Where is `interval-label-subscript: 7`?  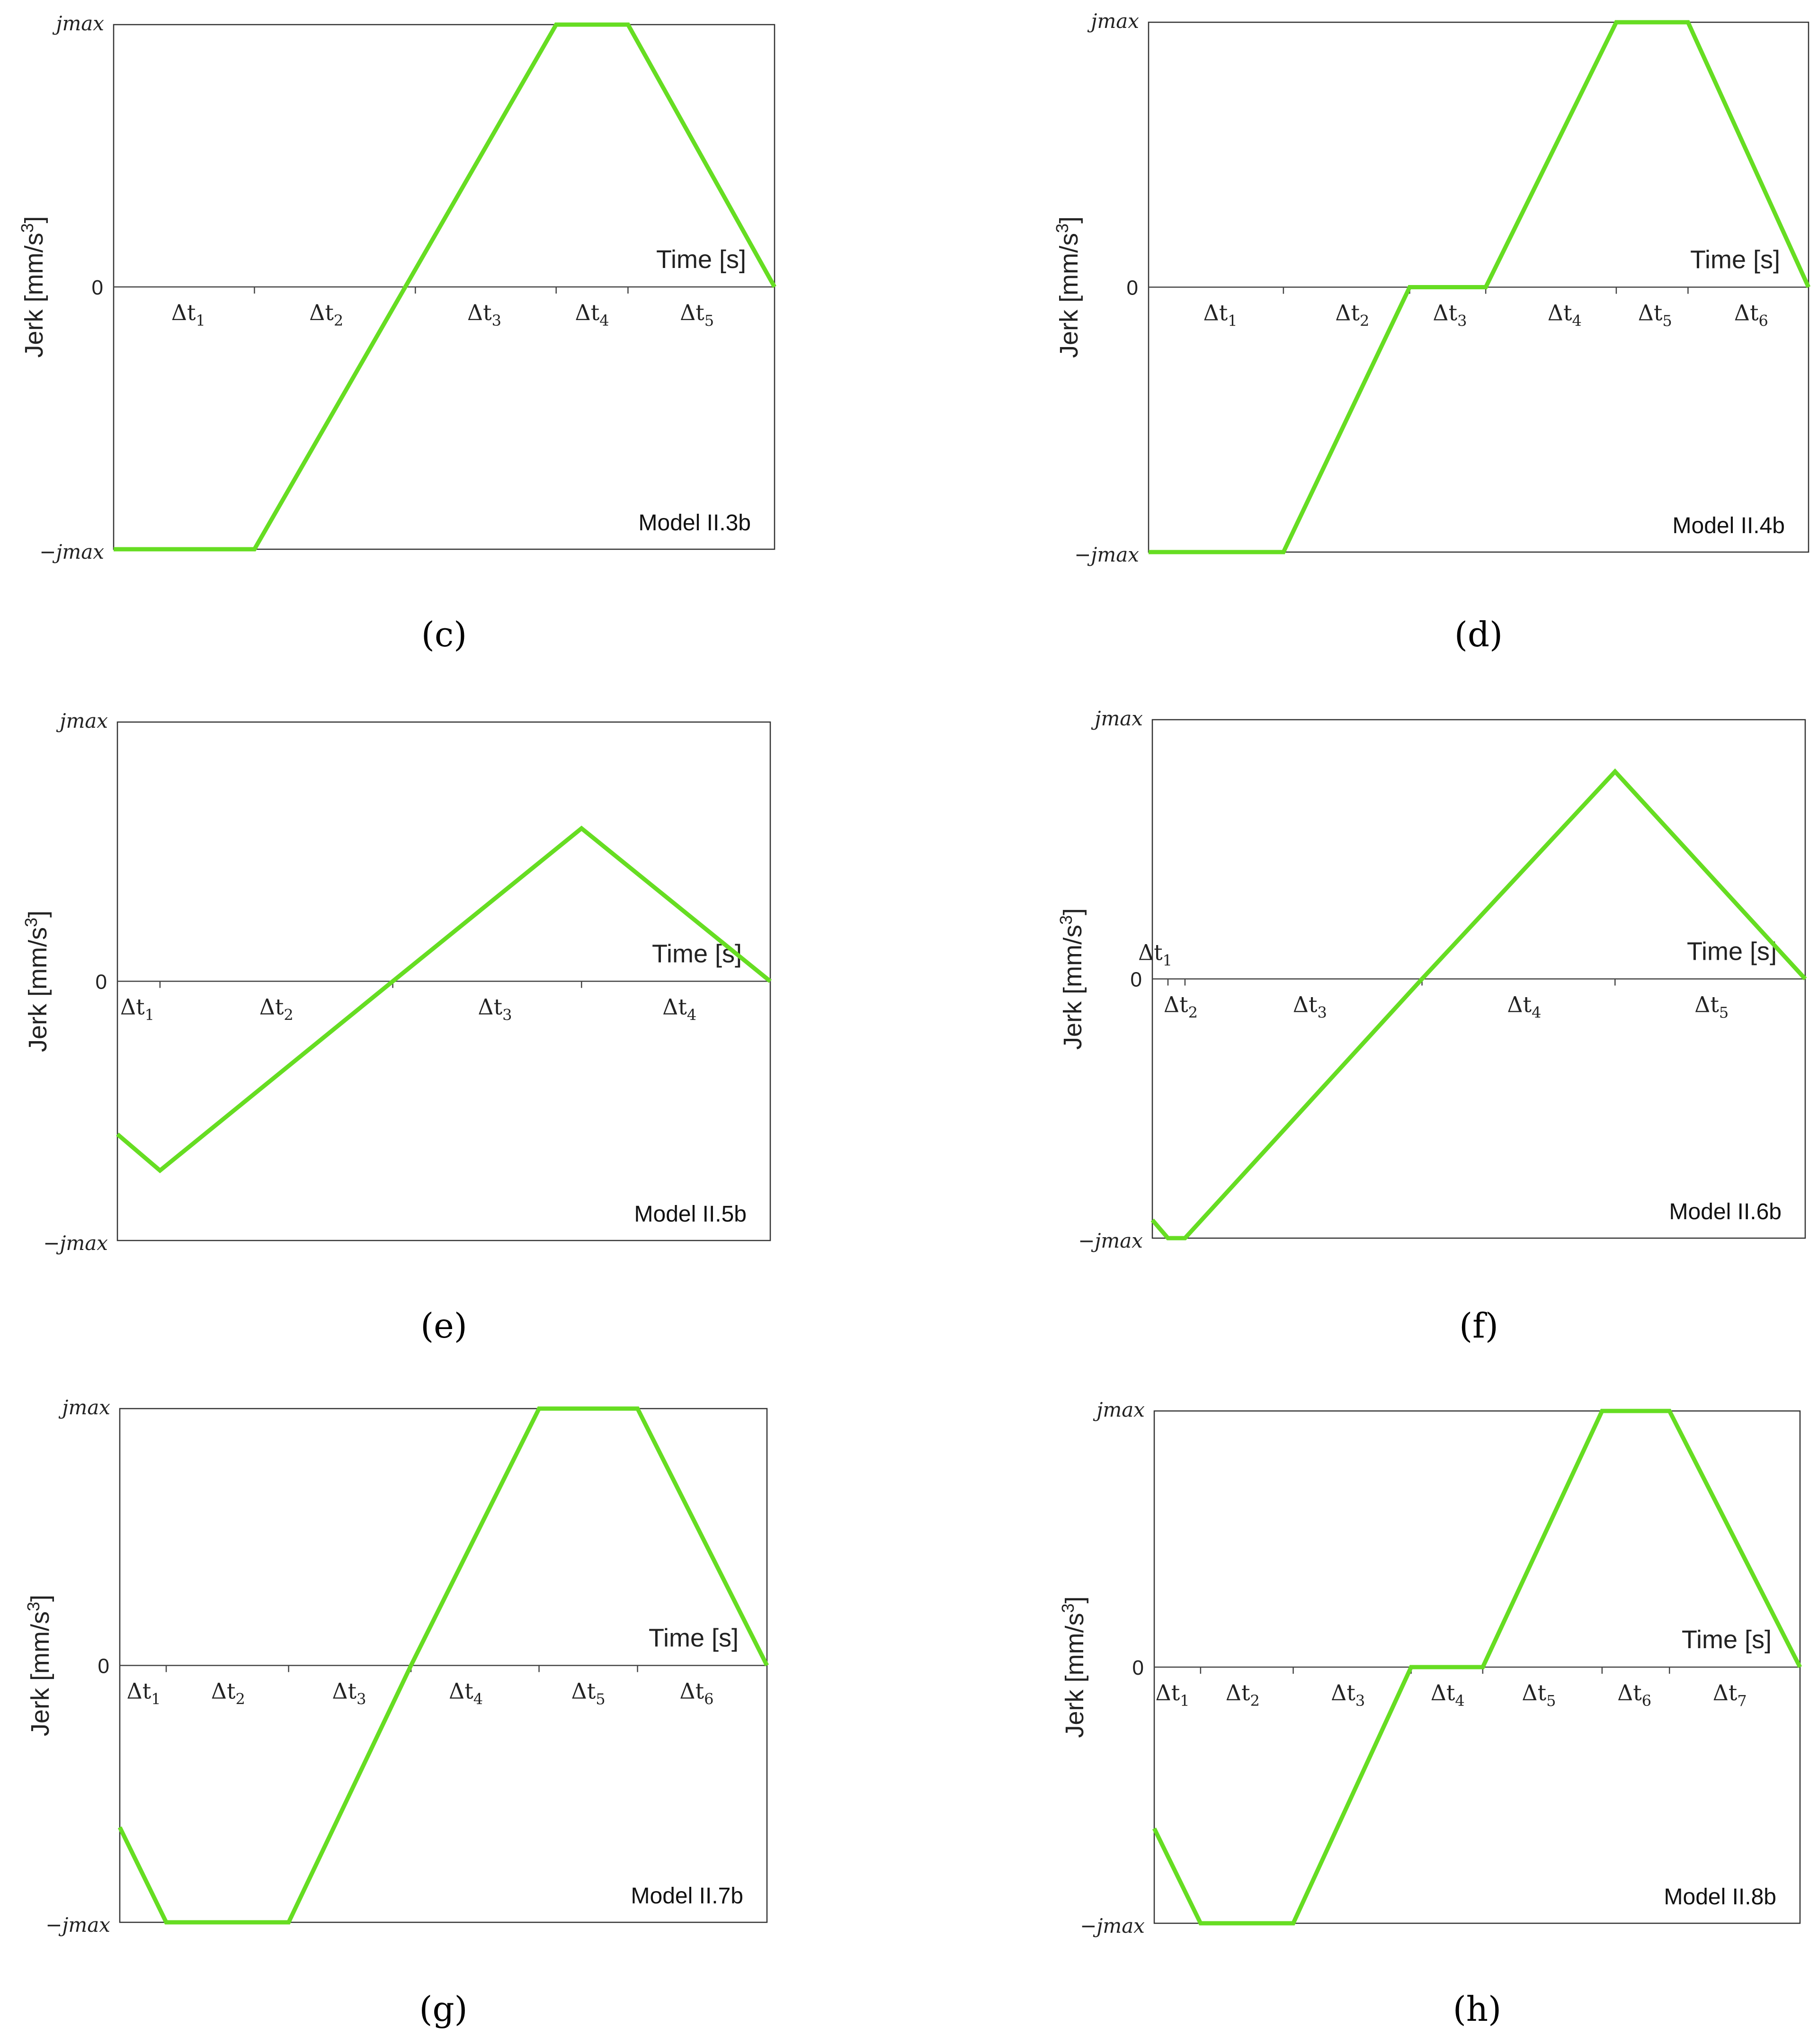
interval-label-subscript: 7 is located at coordinates (1742, 1701).